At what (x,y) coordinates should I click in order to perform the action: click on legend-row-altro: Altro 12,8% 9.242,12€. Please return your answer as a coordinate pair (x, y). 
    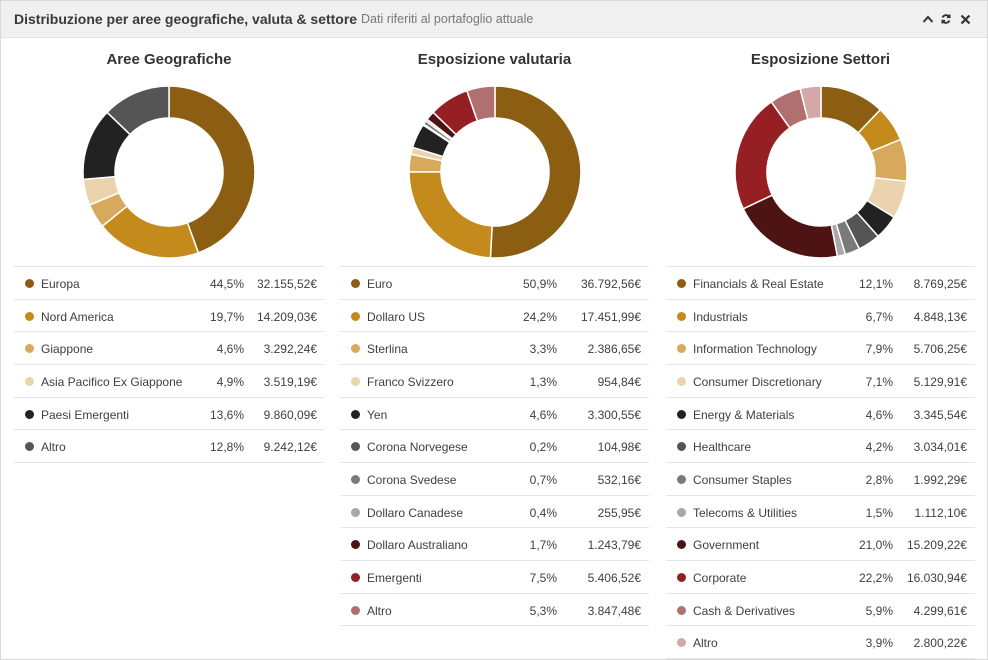
    Looking at the image, I should click on (169, 446).